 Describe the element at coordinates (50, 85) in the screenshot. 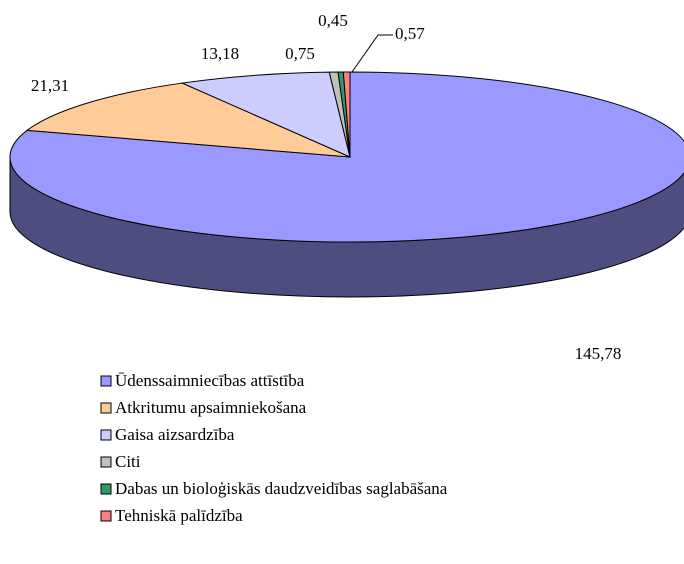

I see `data-label: 21,31` at that location.